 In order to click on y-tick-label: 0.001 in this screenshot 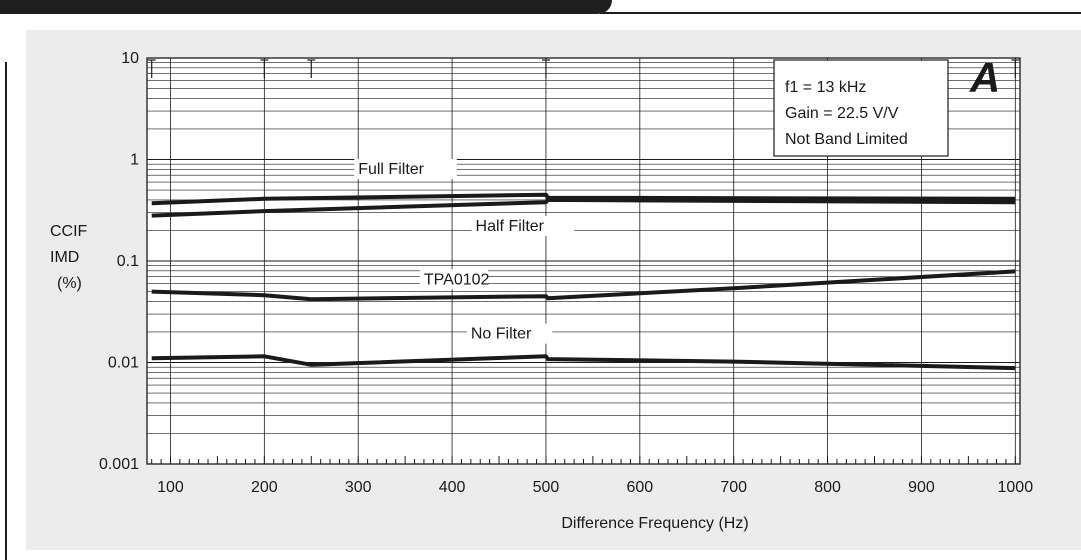, I will do `click(119, 464)`.